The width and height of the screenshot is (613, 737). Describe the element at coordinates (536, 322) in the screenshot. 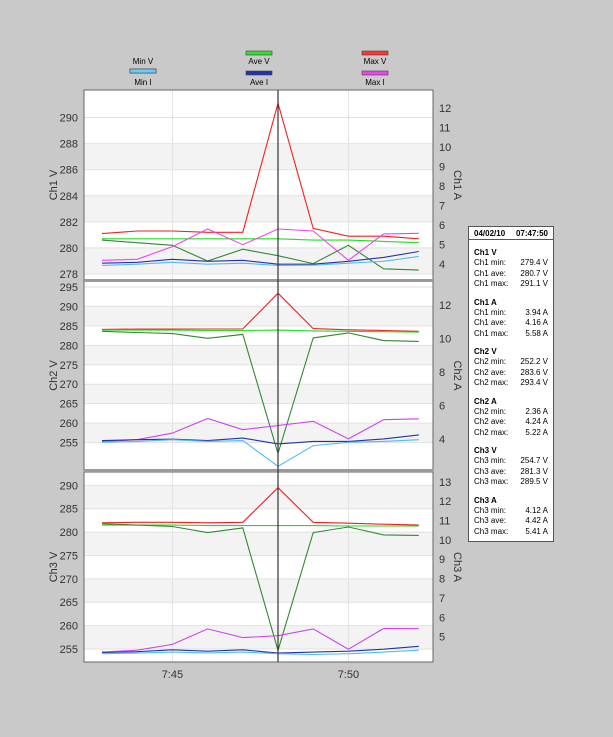

I see `stats-value: 4.16 A` at that location.